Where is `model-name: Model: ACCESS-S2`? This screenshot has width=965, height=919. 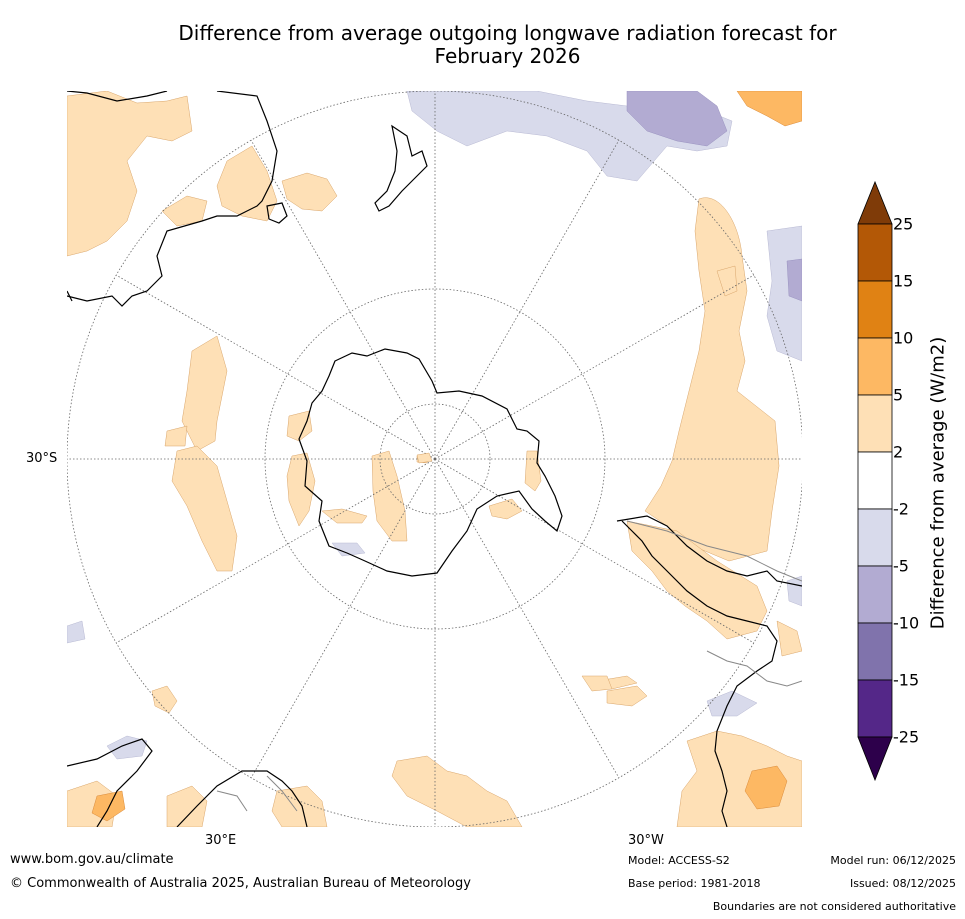 model-name: Model: ACCESS-S2 is located at coordinates (679, 860).